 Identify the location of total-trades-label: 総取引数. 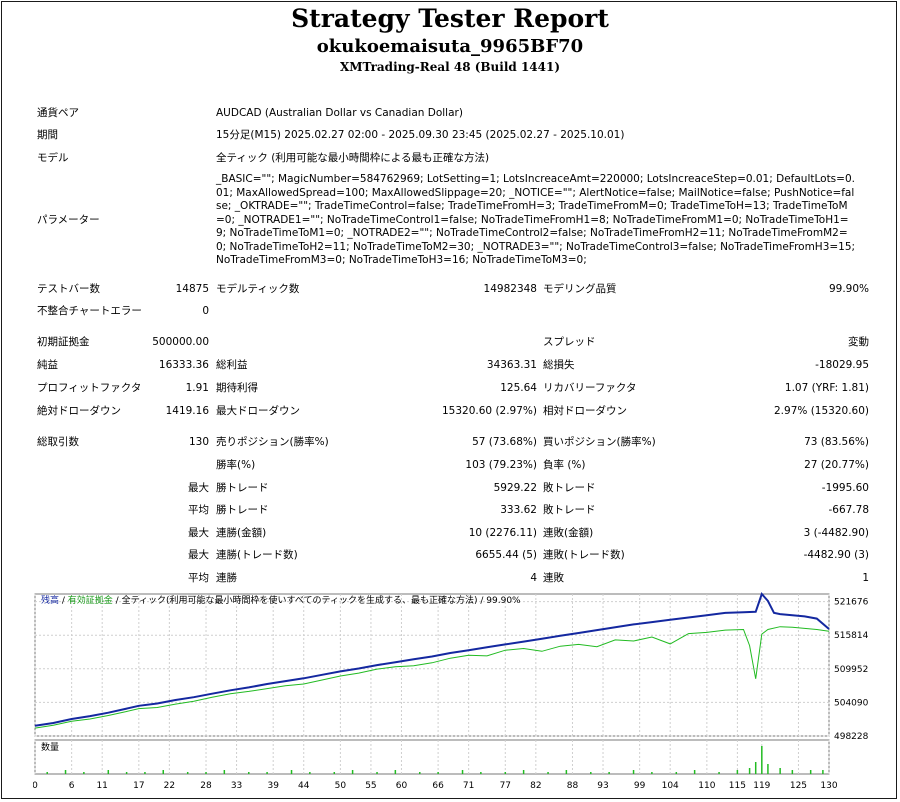
(58, 442).